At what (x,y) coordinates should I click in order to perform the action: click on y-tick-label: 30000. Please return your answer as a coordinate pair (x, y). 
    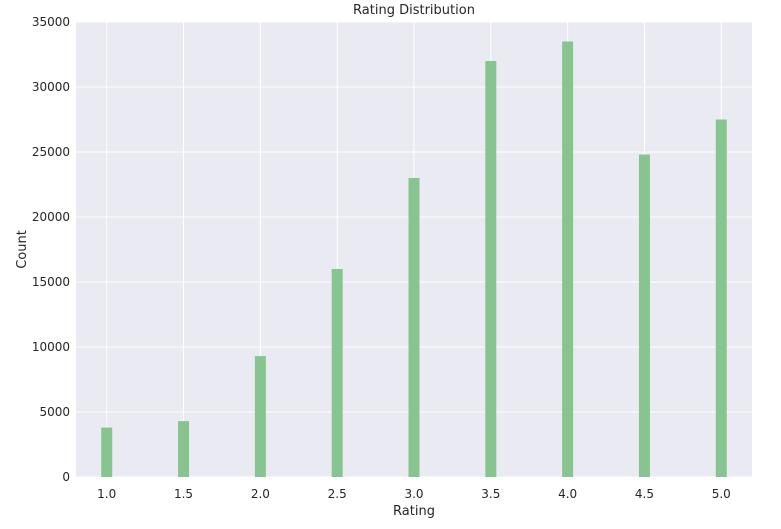
    Looking at the image, I should click on (51, 87).